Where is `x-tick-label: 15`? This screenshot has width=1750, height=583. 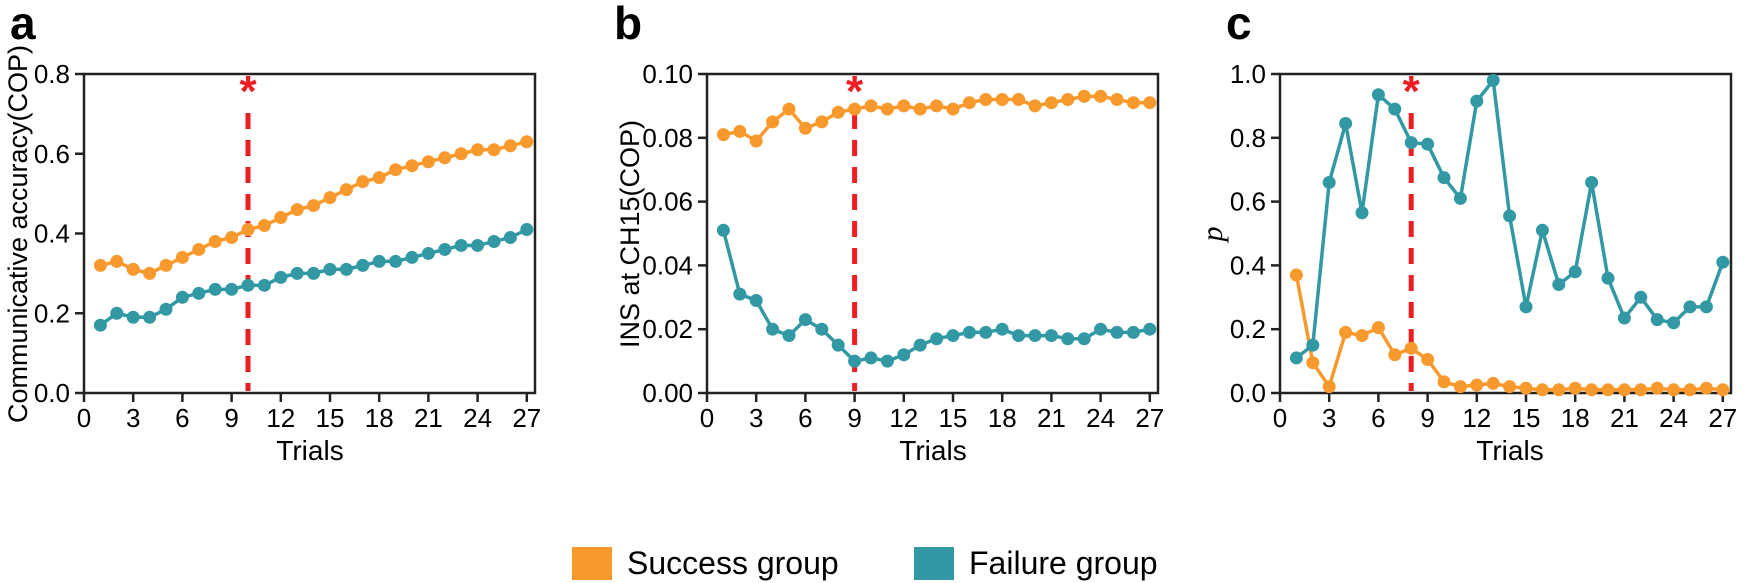
x-tick-label: 15 is located at coordinates (330, 418).